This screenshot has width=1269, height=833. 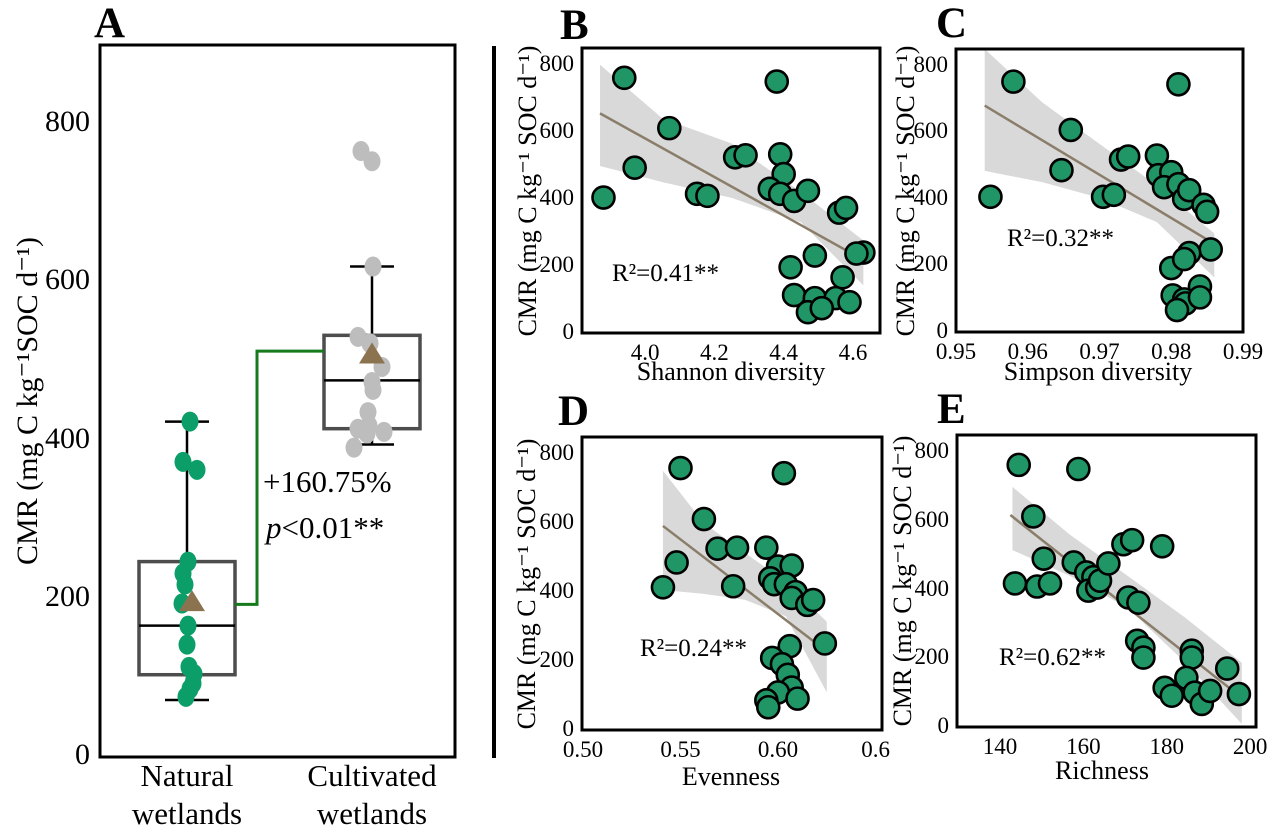 What do you see at coordinates (956, 351) in the screenshot?
I see `tick-label: 0.95` at bounding box center [956, 351].